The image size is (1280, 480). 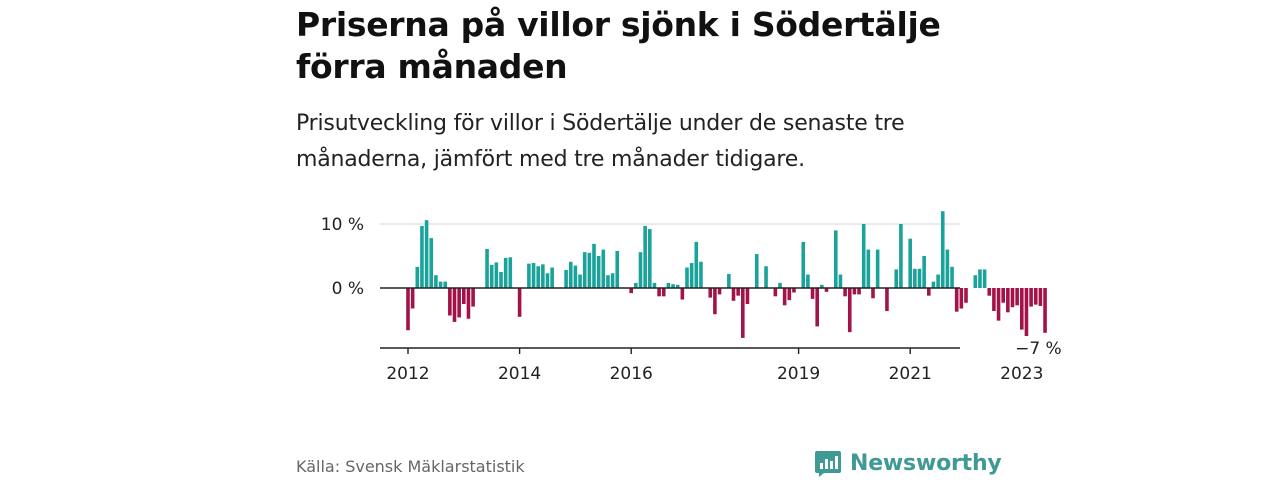 I want to click on x-tick-label: 2012, so click(x=407, y=374).